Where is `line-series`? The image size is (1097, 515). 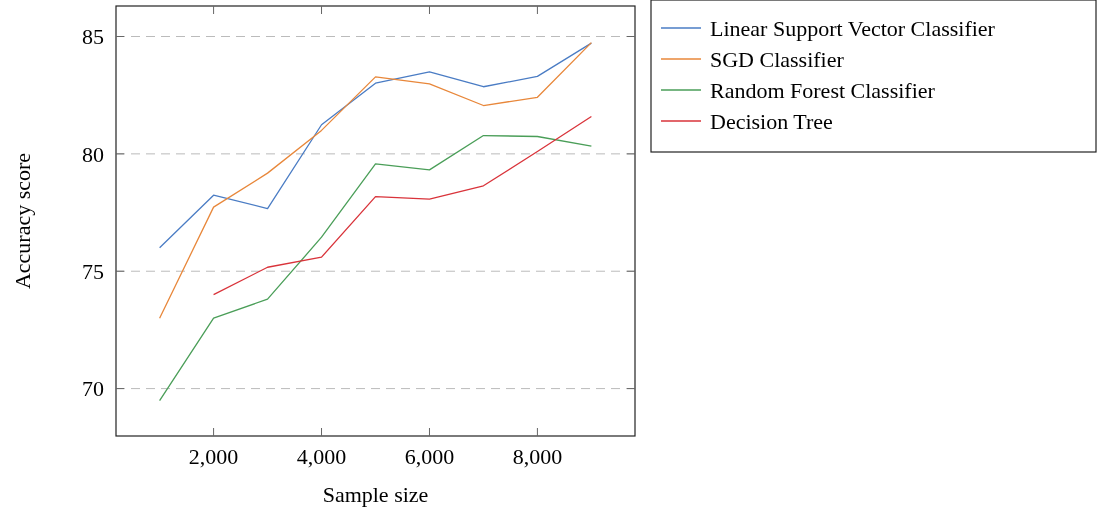 line-series is located at coordinates (402, 205).